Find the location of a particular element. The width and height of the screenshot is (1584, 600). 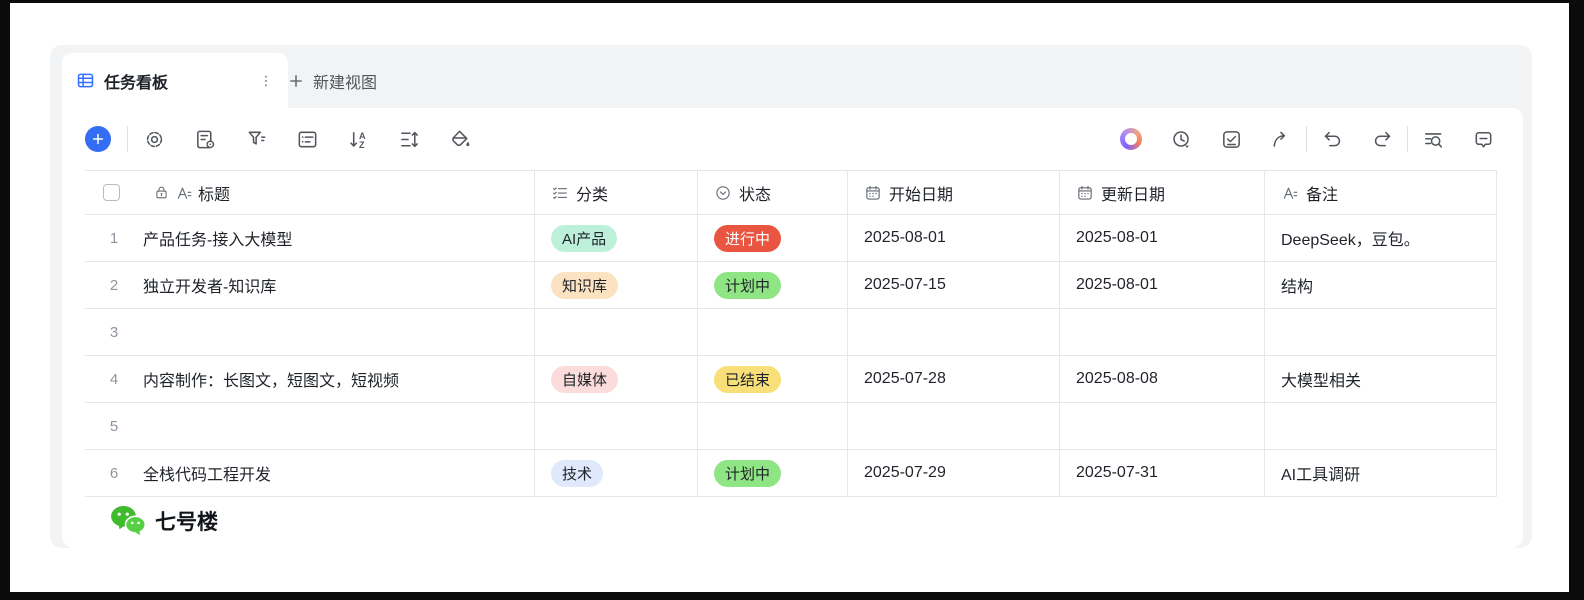

title-cell: 产品任务-接入大模型 is located at coordinates (218, 240).